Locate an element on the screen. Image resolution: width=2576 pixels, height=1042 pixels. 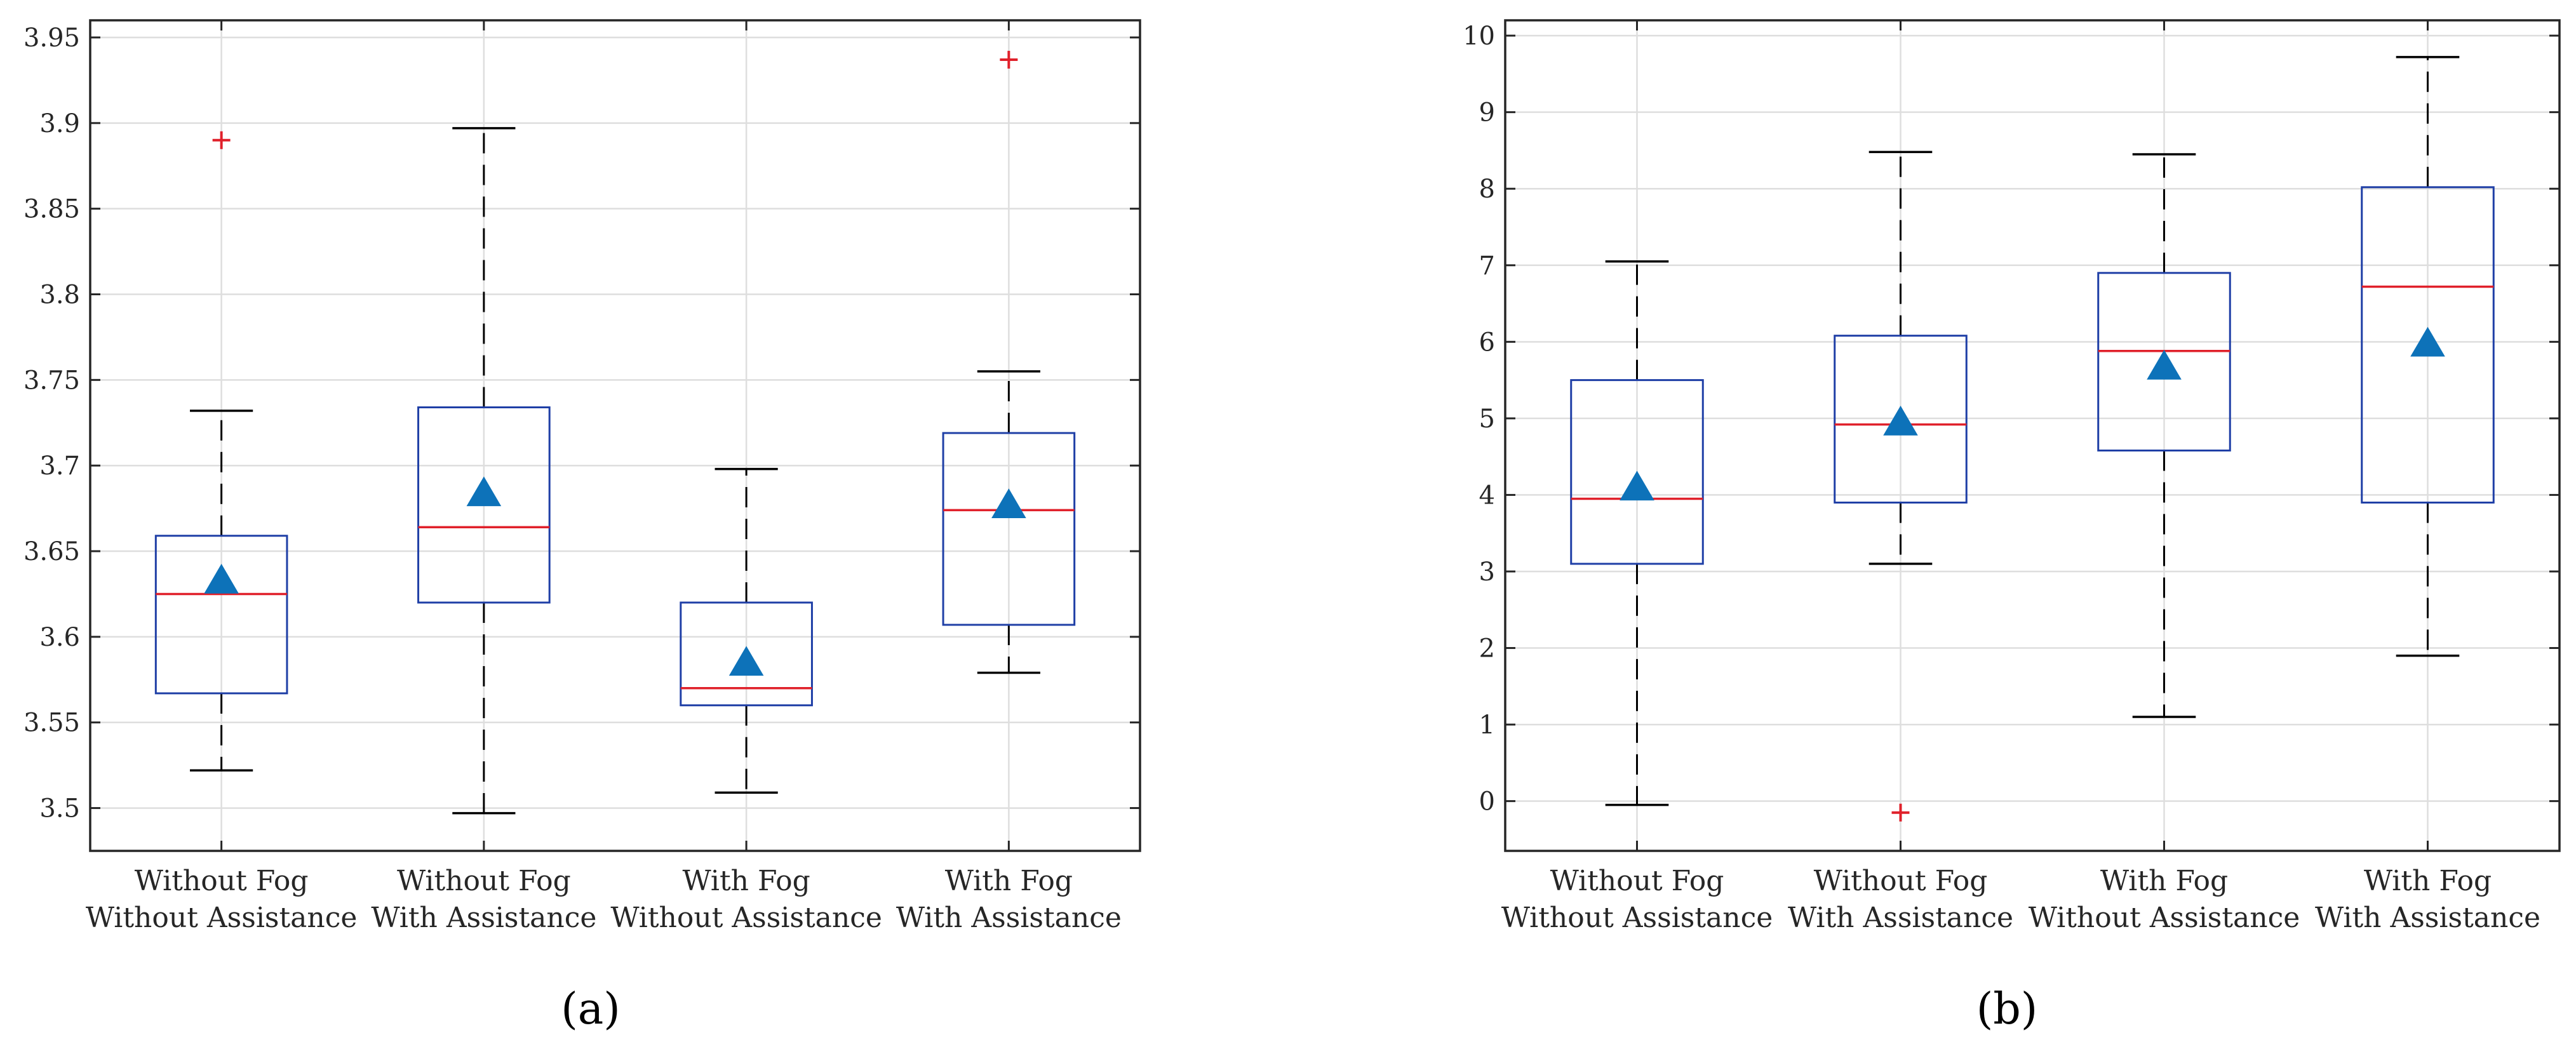
y-tick-label: 3.85 is located at coordinates (51, 209).